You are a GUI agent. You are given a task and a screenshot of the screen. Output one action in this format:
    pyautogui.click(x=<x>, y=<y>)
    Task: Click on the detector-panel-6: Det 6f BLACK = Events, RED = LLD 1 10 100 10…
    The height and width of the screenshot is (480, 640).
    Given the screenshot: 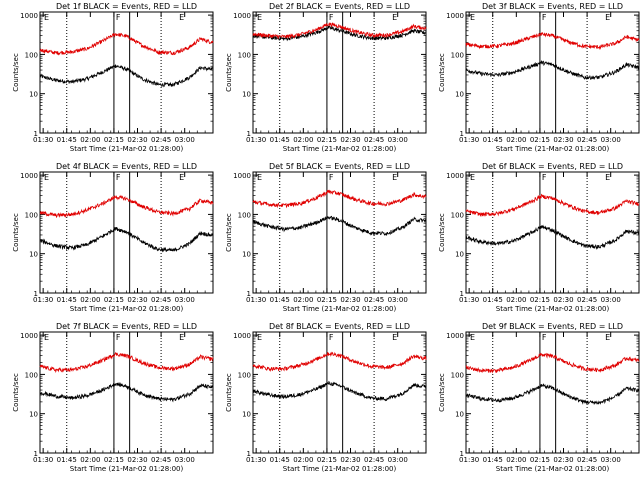 What is the action you would take?
    pyautogui.click(x=539, y=237)
    